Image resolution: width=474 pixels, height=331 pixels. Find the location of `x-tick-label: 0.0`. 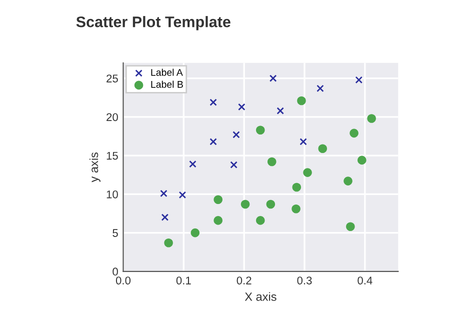

x-tick-label: 0.0 is located at coordinates (123, 280).